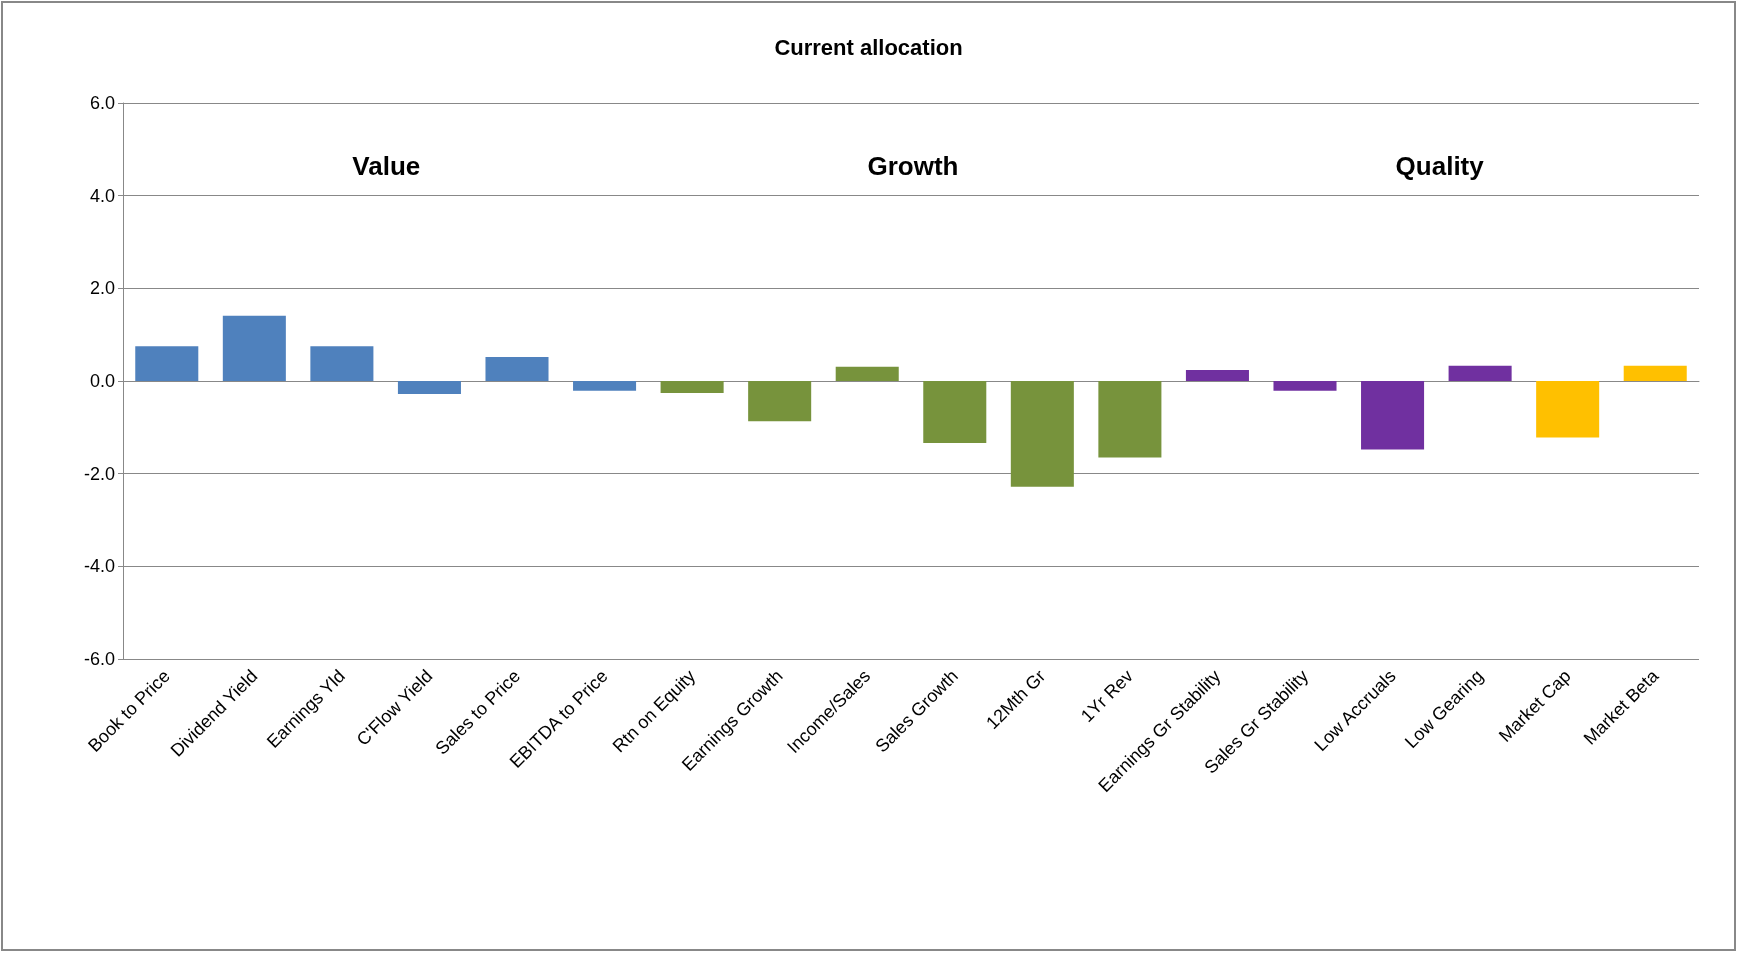  I want to click on y-tick-label: 0.0, so click(102, 381).